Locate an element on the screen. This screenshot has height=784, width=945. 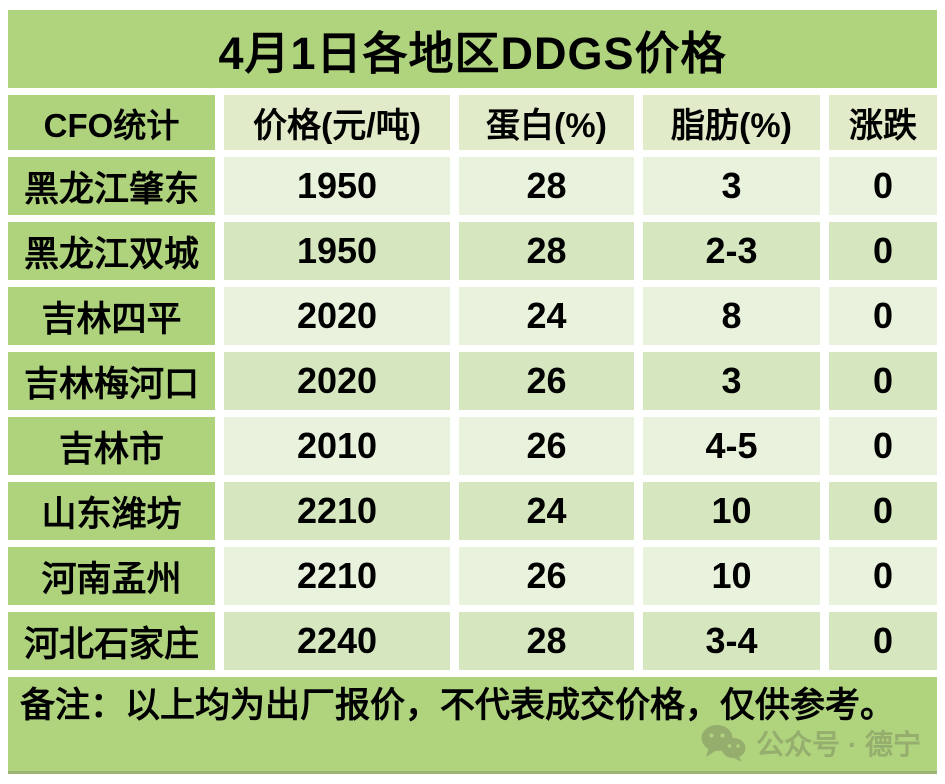
region-label: 河南孟州 is located at coordinates (111, 576).